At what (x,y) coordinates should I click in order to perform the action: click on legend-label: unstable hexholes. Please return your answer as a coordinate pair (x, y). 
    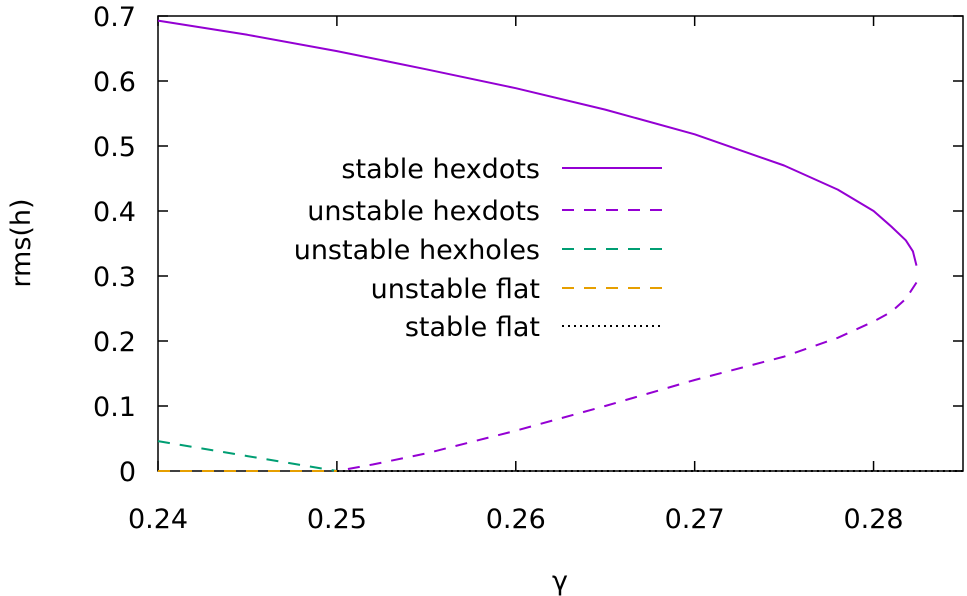
    Looking at the image, I should click on (417, 250).